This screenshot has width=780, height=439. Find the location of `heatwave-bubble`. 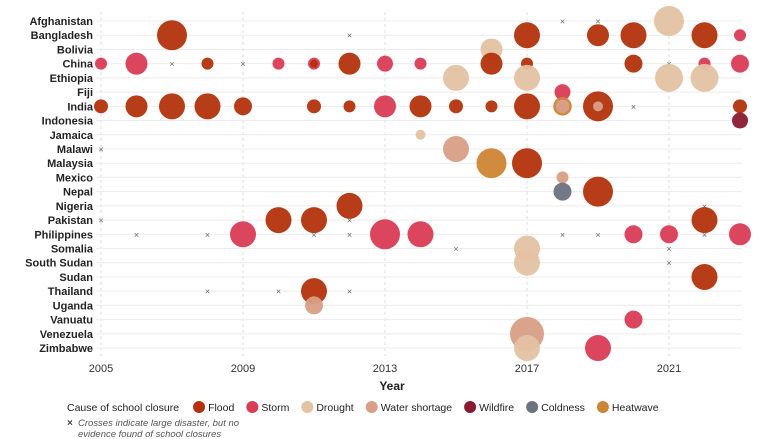

heatwave-bubble is located at coordinates (491, 163).